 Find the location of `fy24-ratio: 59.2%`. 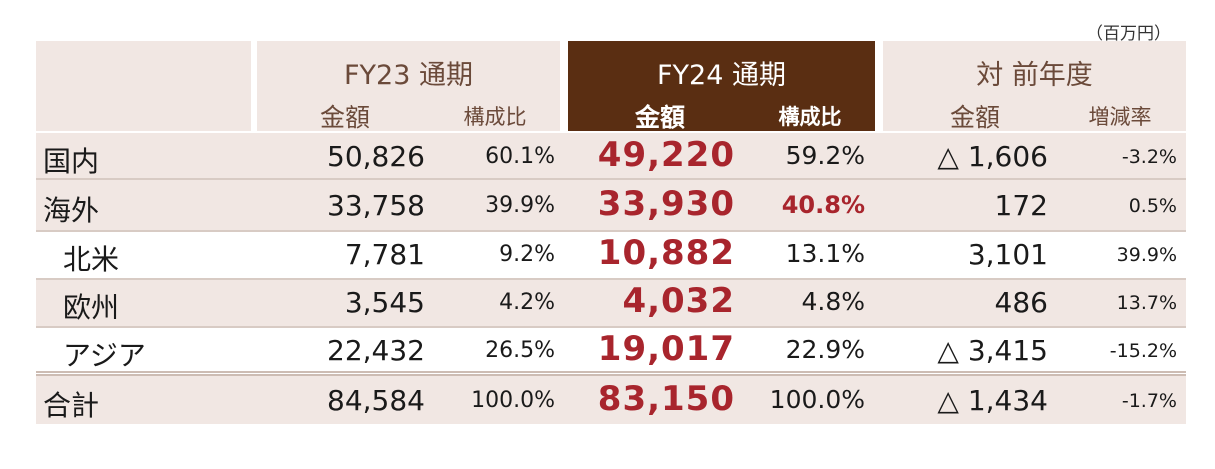

fy24-ratio: 59.2% is located at coordinates (825, 155).